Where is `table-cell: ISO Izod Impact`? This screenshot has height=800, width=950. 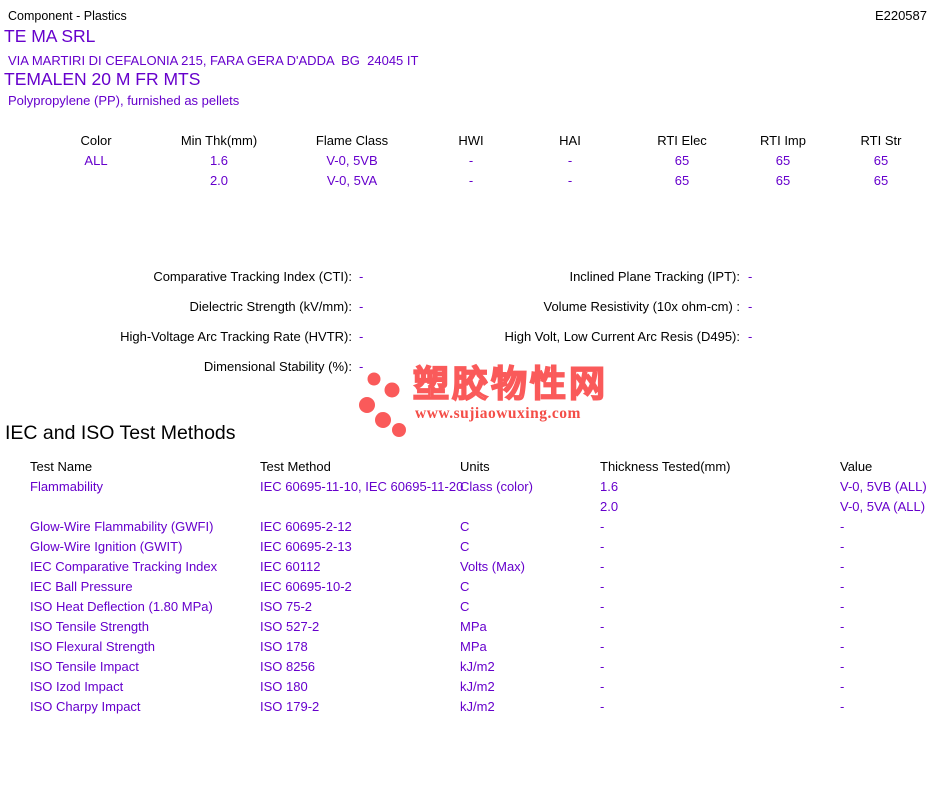
table-cell: ISO Izod Impact is located at coordinates (77, 686).